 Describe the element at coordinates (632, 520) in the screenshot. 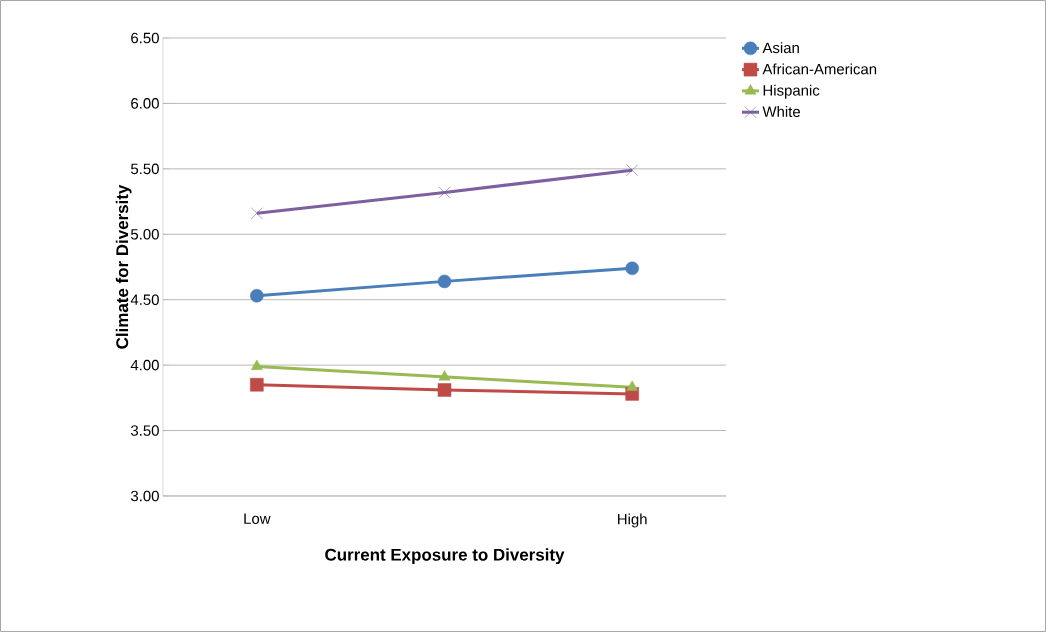

I see `x-tick-label: High` at that location.